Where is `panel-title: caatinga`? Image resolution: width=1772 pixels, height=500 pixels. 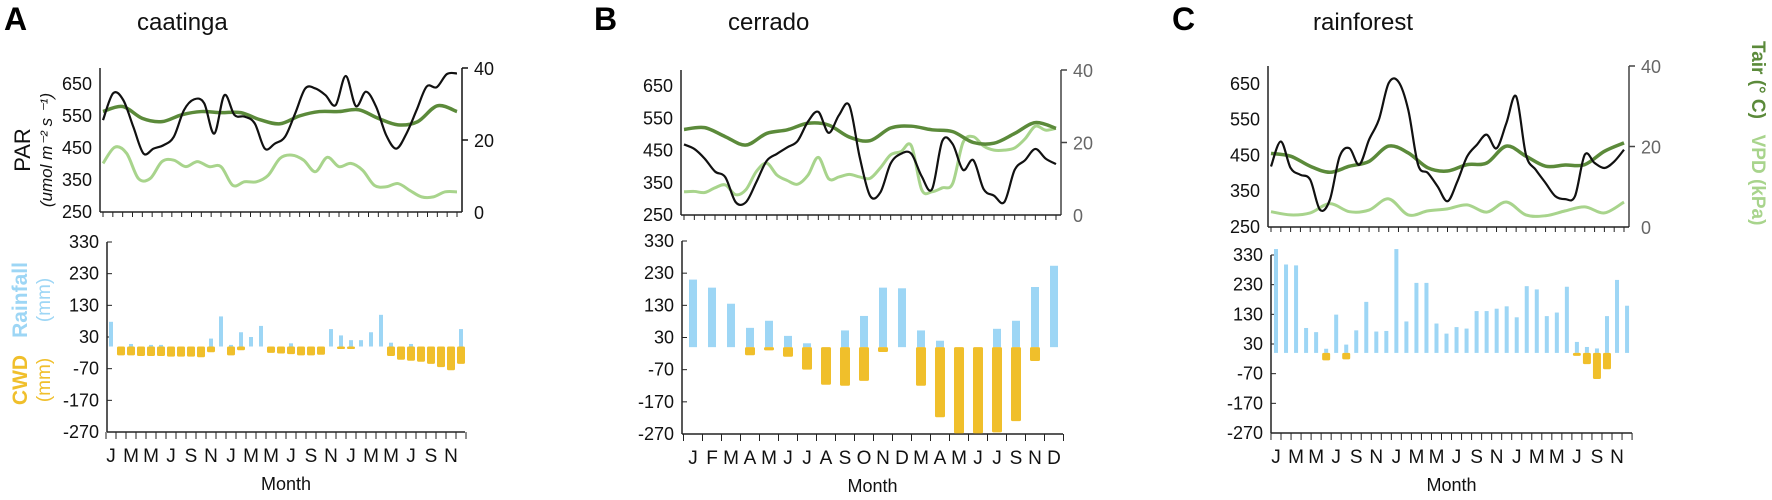
panel-title: caatinga is located at coordinates (182, 22).